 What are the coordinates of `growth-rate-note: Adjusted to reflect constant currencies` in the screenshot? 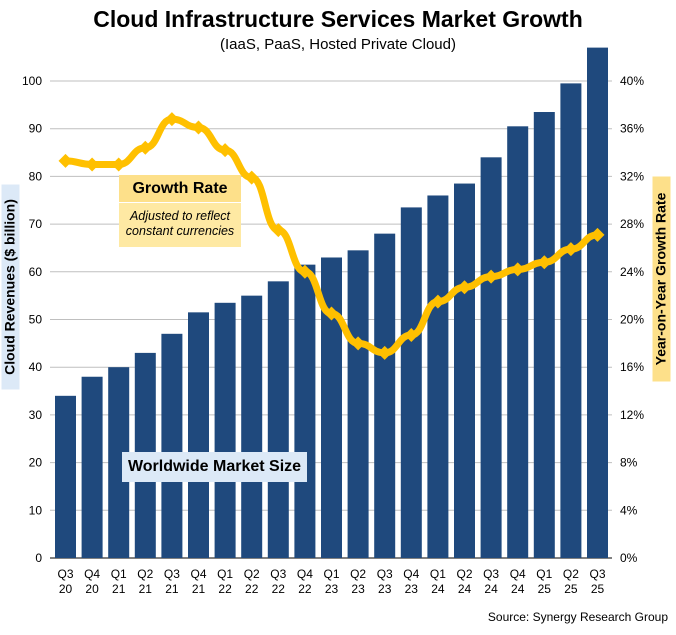 It's located at (180, 225).